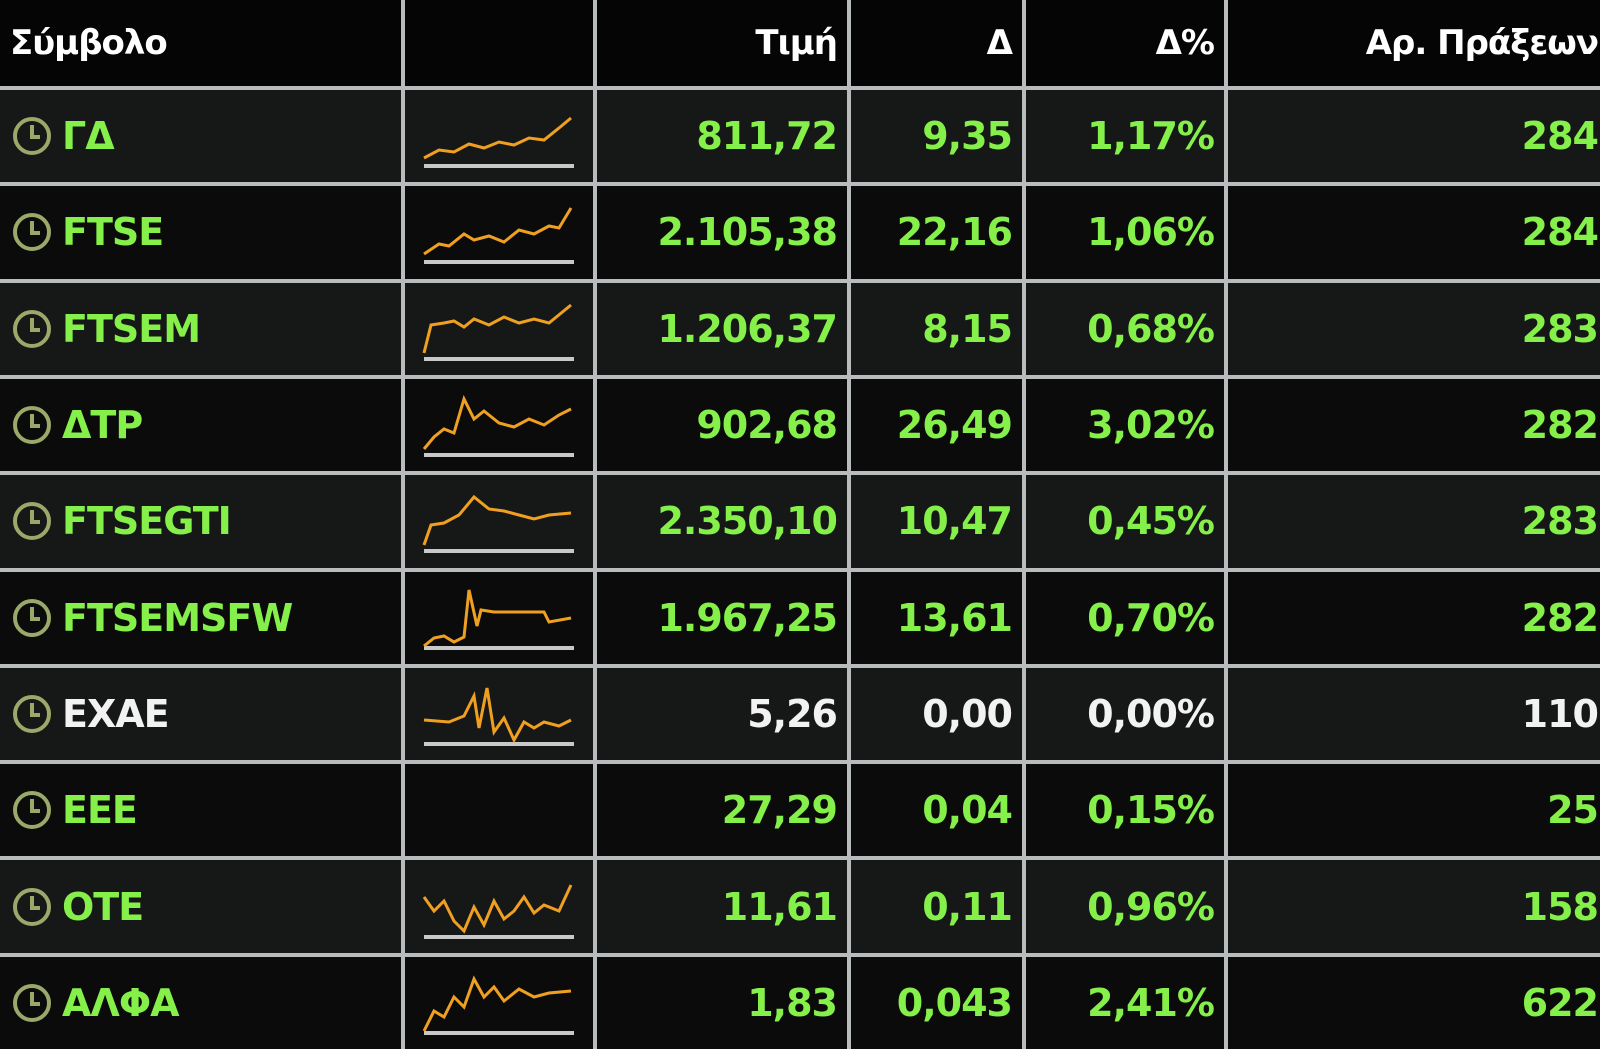 The width and height of the screenshot is (1600, 1049). I want to click on value-cell: 283, so click(1414, 328).